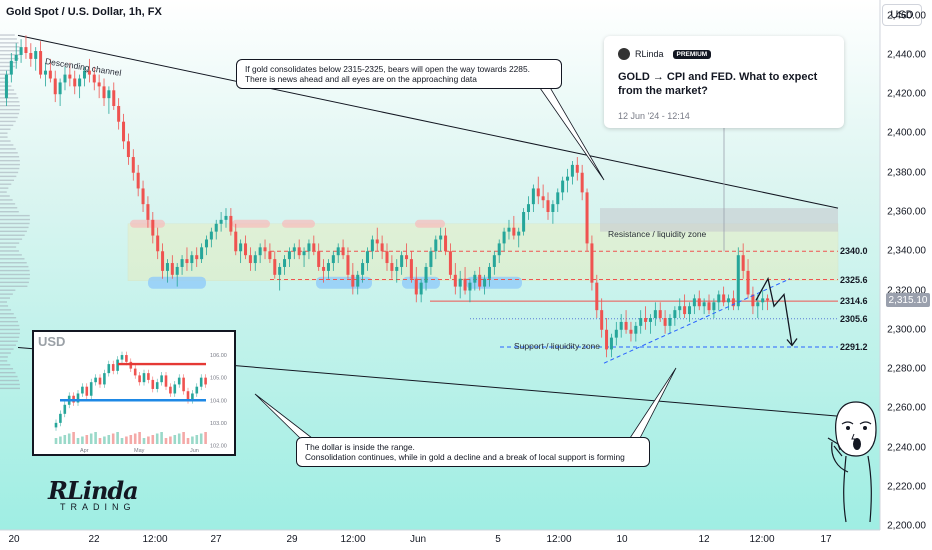 The height and width of the screenshot is (550, 932). Describe the element at coordinates (906, 275) in the screenshot. I see `price-axis-background` at that location.